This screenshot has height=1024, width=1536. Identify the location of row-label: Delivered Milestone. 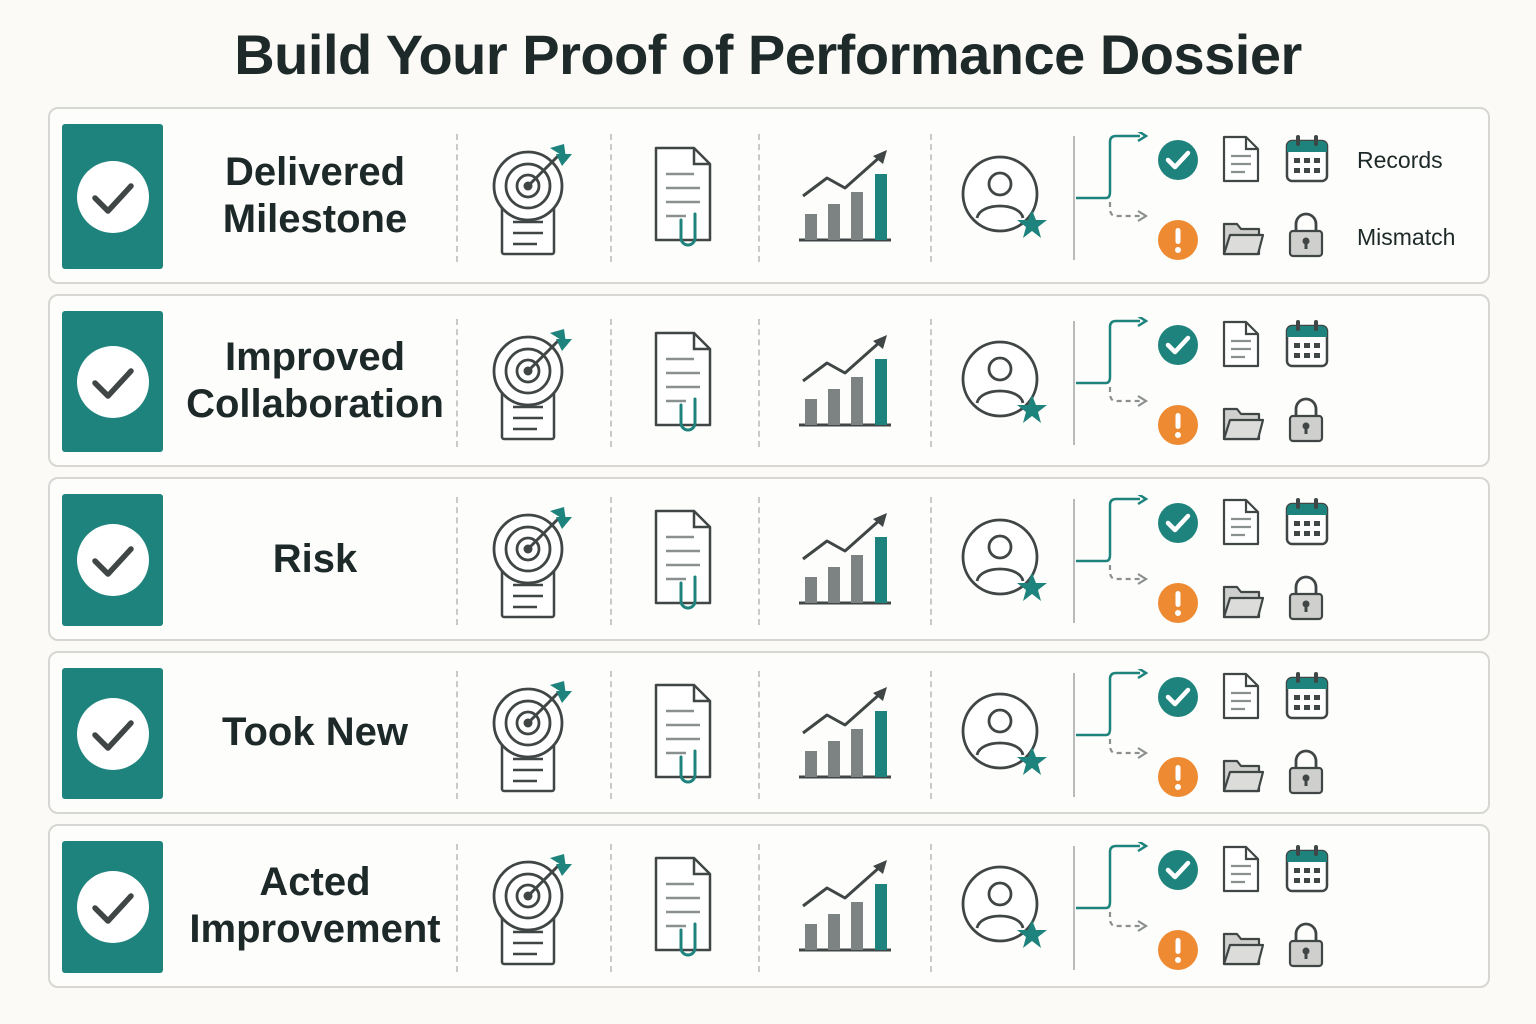
(315, 195).